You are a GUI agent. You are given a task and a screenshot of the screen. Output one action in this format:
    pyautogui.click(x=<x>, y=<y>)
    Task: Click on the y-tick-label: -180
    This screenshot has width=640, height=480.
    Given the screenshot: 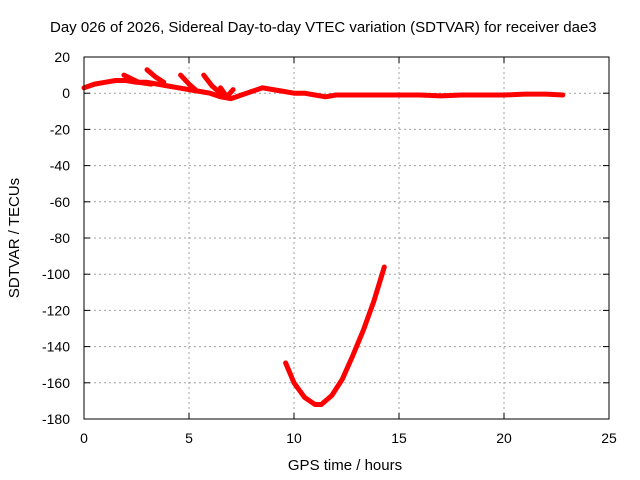 What is the action you would take?
    pyautogui.click(x=56, y=419)
    